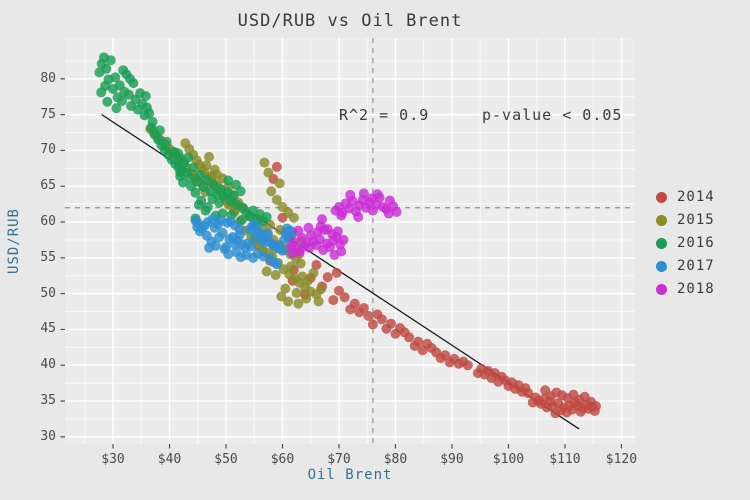 The height and width of the screenshot is (500, 750). What do you see at coordinates (48, 365) in the screenshot?
I see `y-tick-label: 40` at bounding box center [48, 365].